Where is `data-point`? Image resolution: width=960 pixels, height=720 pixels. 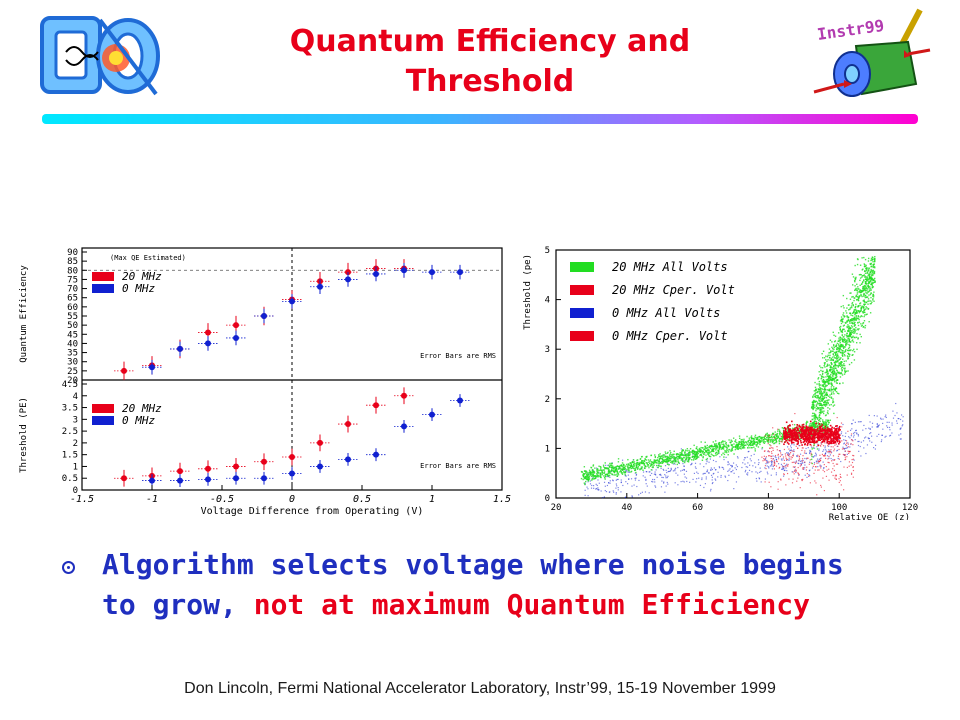 data-point is located at coordinates (208, 332).